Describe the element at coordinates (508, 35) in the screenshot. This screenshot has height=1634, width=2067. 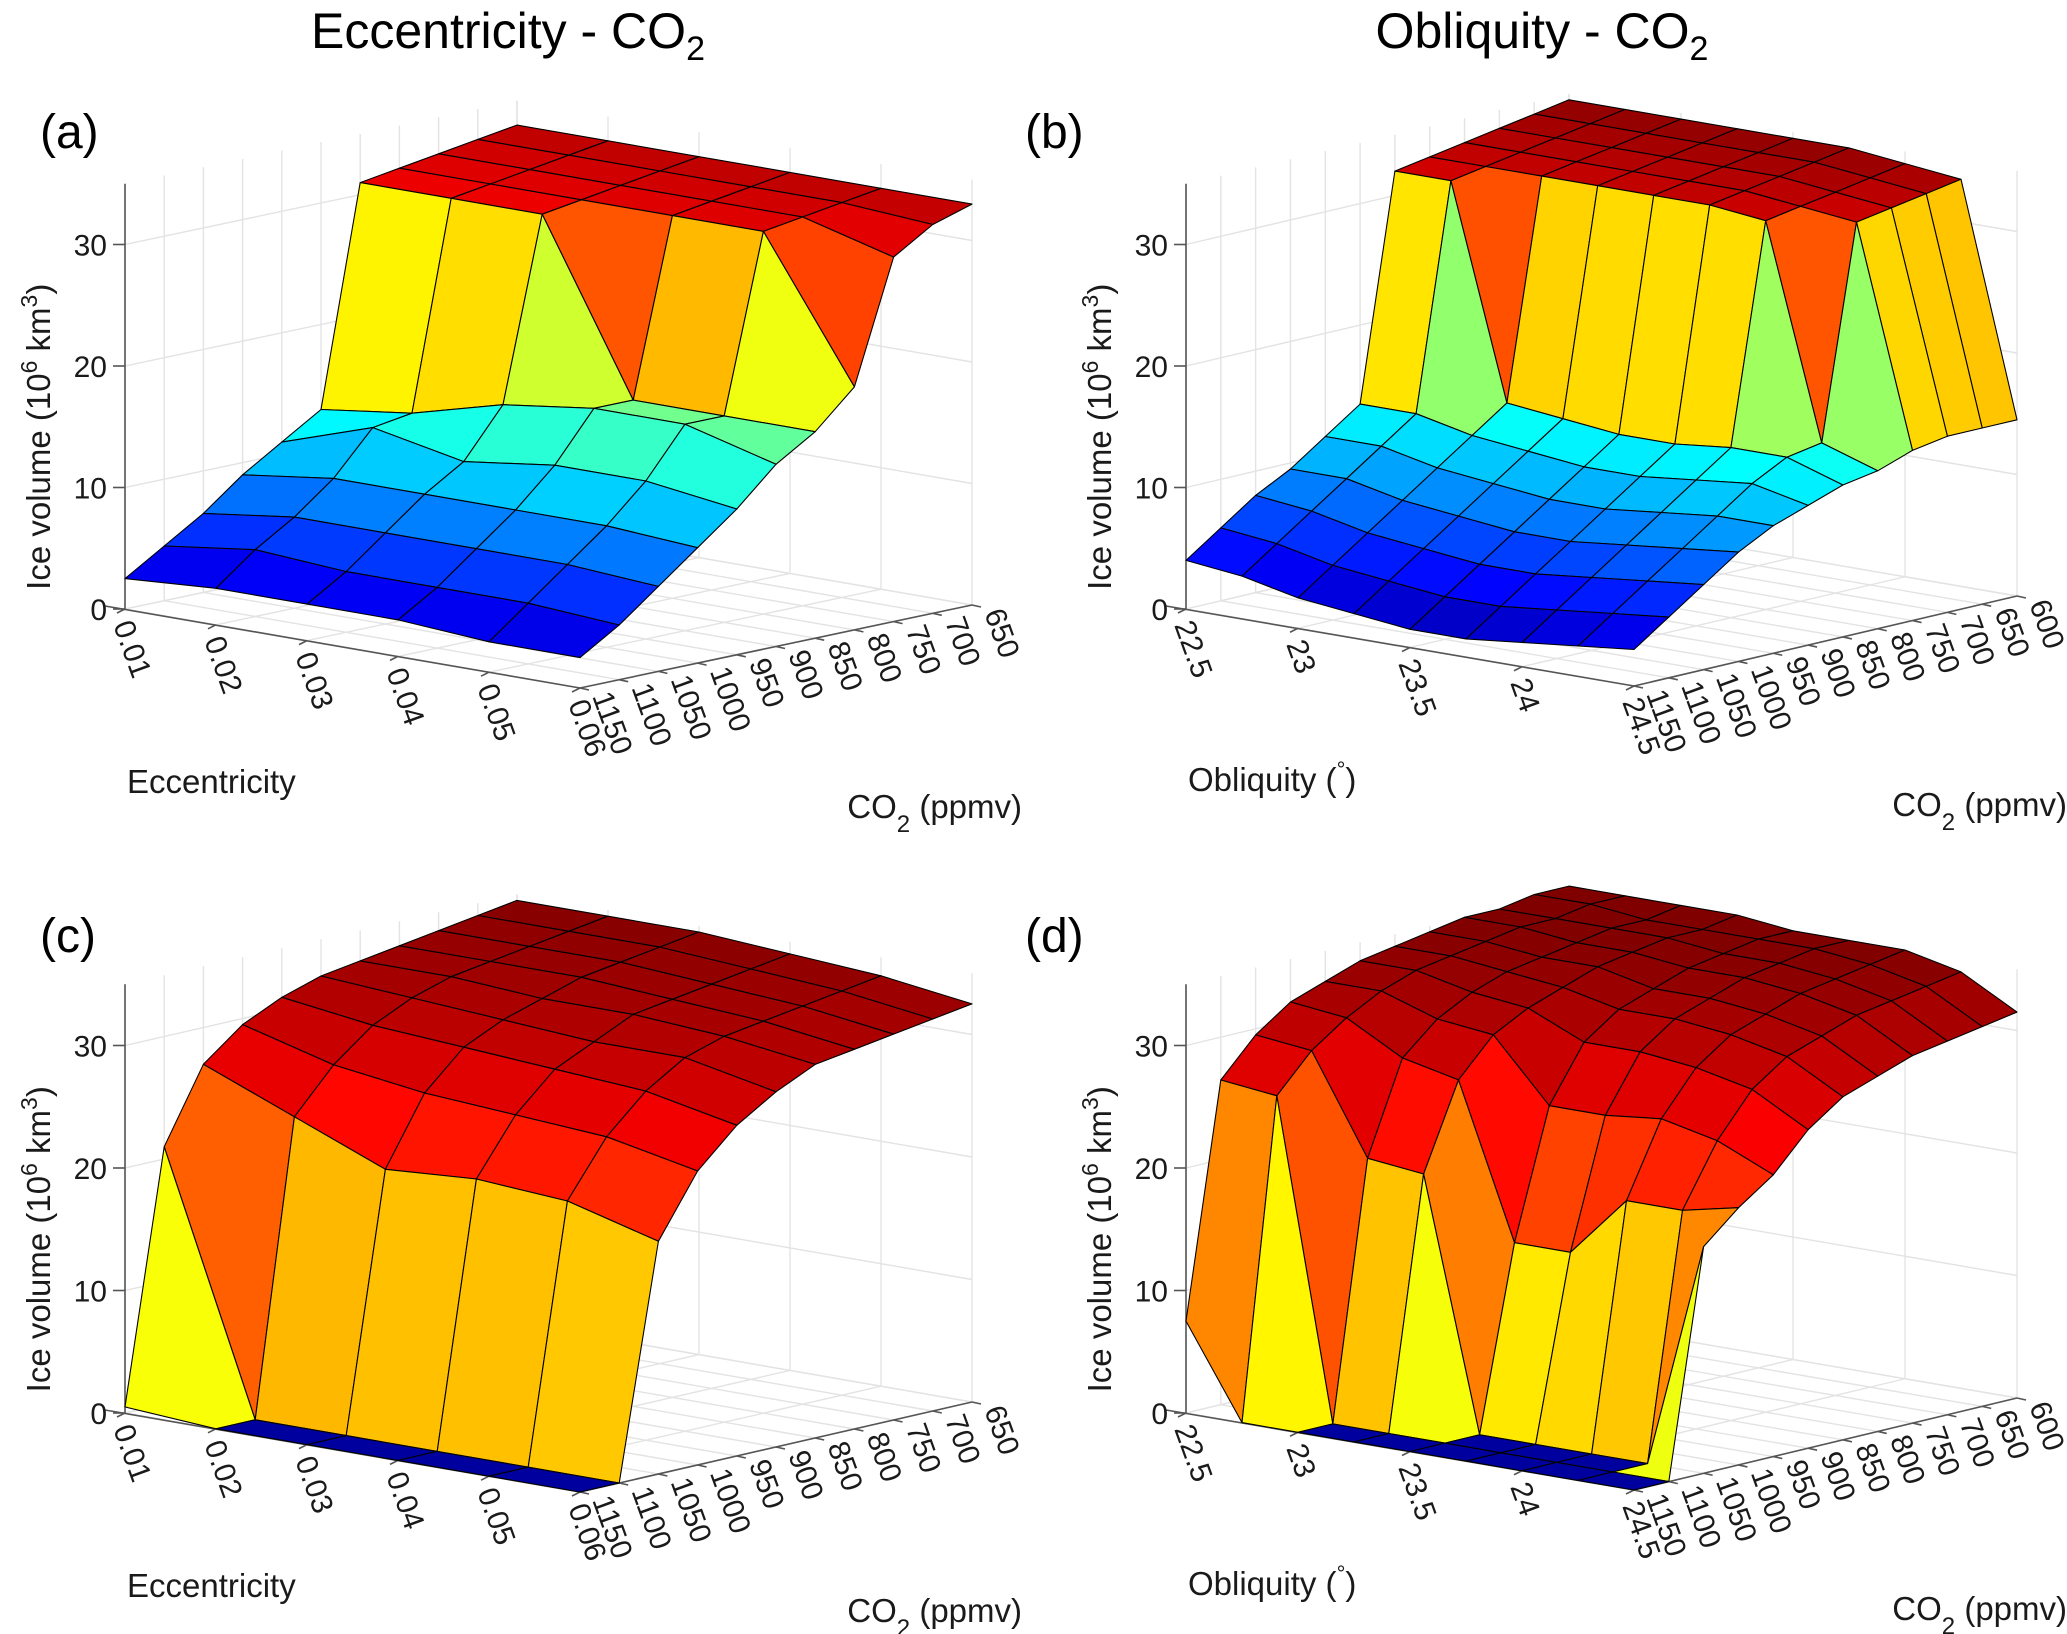
I see `column-title-eccentricity: Eccentricity - CO2` at that location.